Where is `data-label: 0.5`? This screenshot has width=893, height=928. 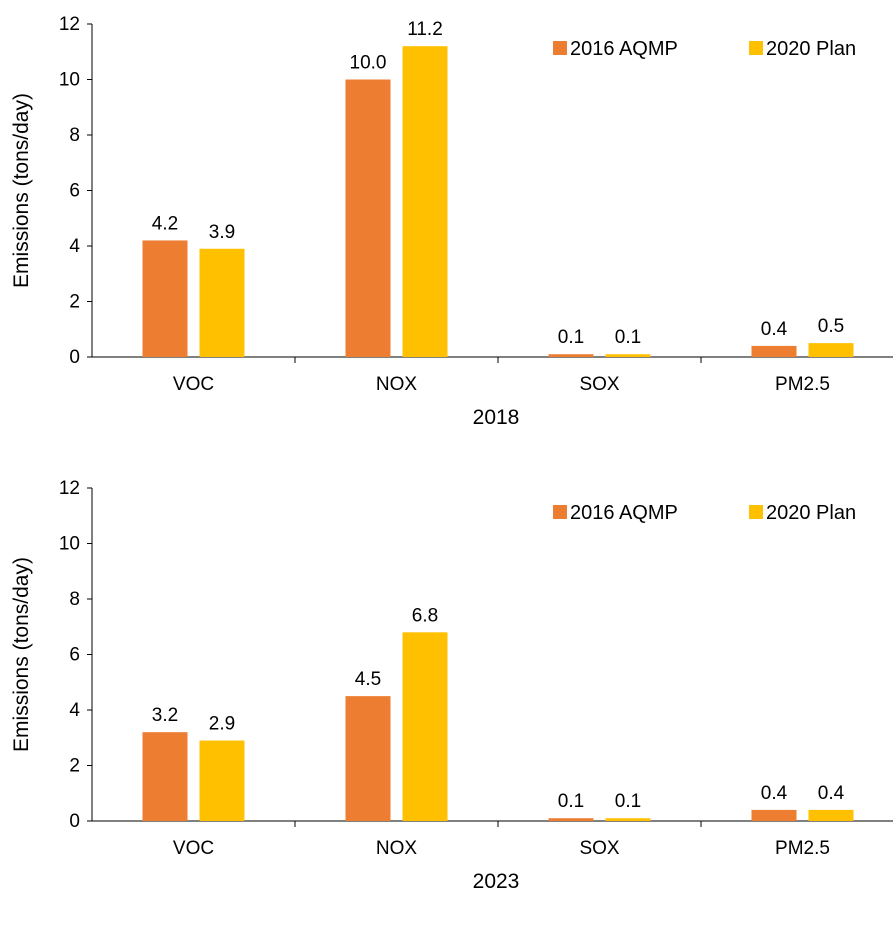
data-label: 0.5 is located at coordinates (831, 326).